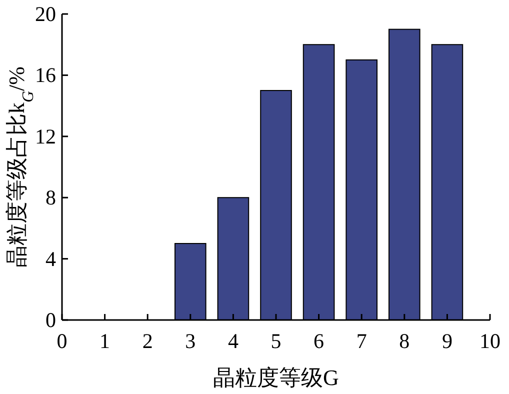  What do you see at coordinates (404, 341) in the screenshot?
I see `x-tick-label: 8` at bounding box center [404, 341].